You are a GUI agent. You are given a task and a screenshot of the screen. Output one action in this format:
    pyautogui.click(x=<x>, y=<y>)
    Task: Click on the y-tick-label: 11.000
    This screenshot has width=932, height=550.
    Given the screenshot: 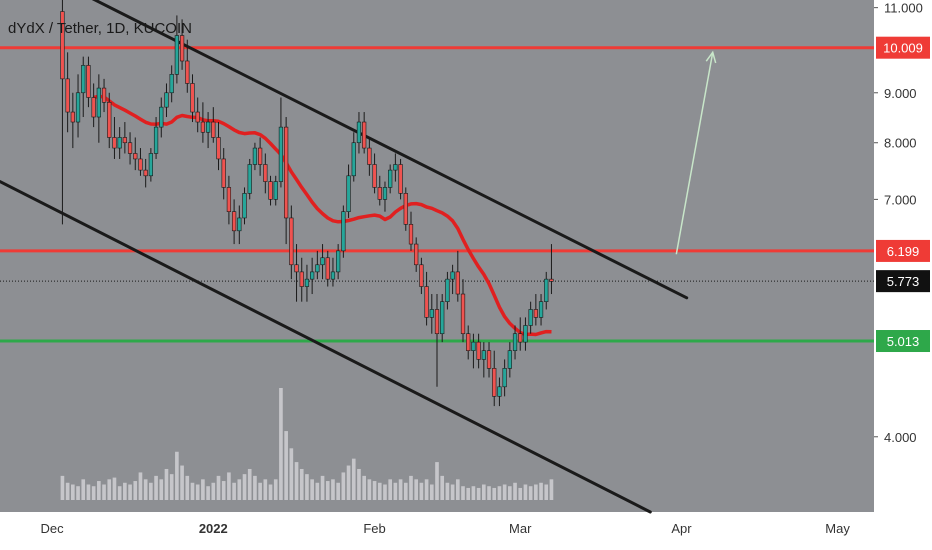 What is the action you would take?
    pyautogui.click(x=903, y=8)
    